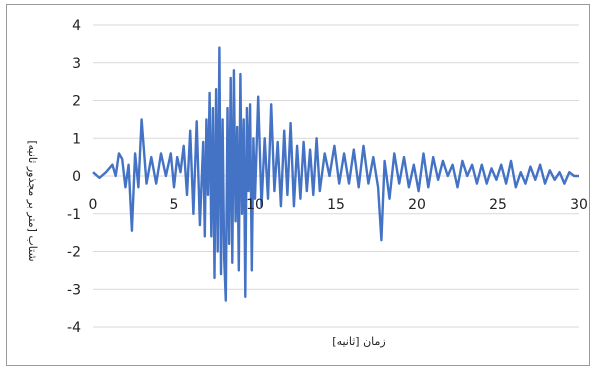  What do you see at coordinates (579, 205) in the screenshot?
I see `x-tick-label: 30` at bounding box center [579, 205].